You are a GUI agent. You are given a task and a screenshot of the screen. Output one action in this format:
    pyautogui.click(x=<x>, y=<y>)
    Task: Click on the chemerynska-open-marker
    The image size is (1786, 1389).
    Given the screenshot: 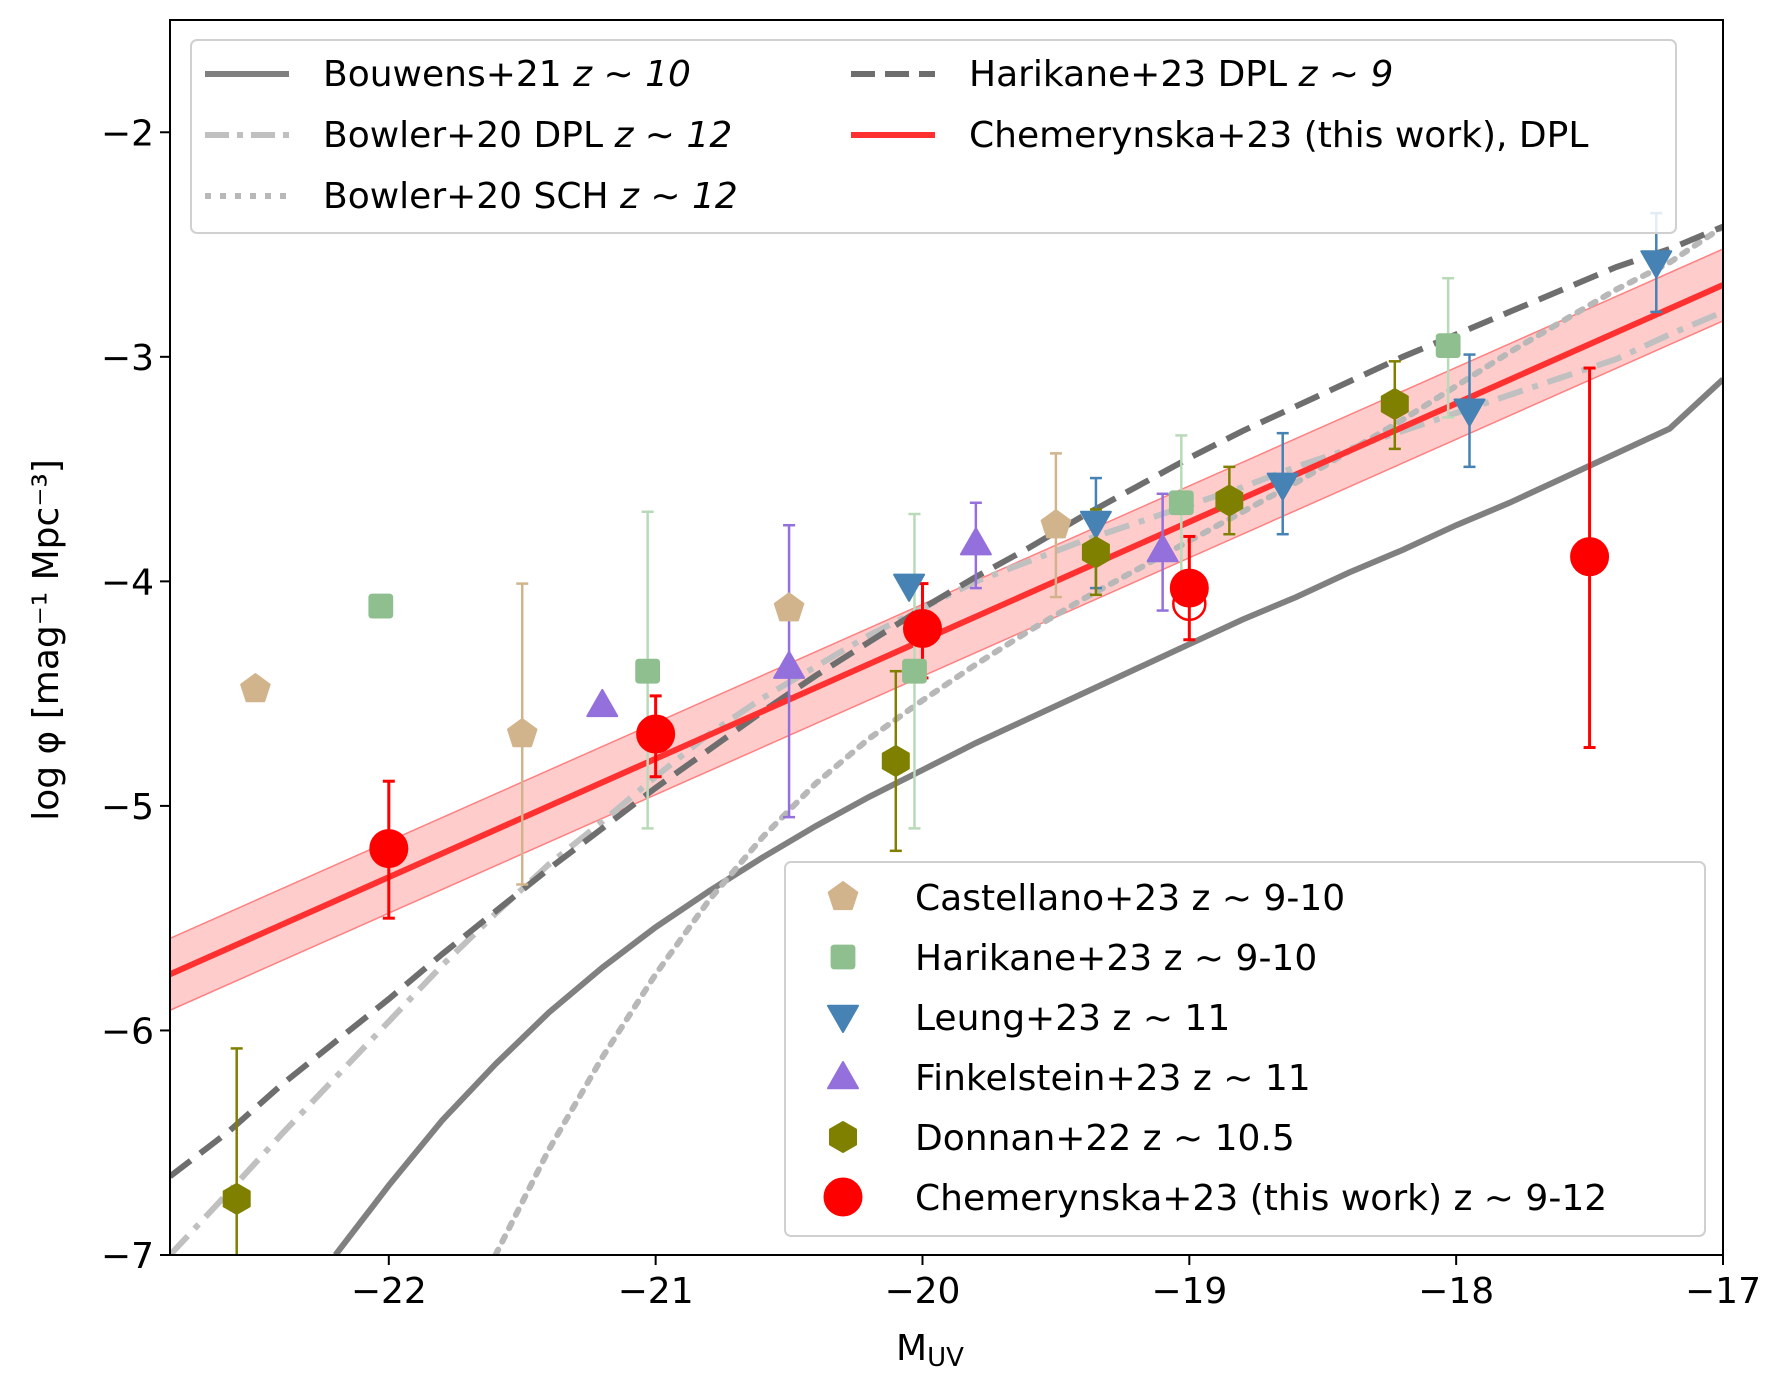 What is the action you would take?
    pyautogui.click(x=1189, y=604)
    